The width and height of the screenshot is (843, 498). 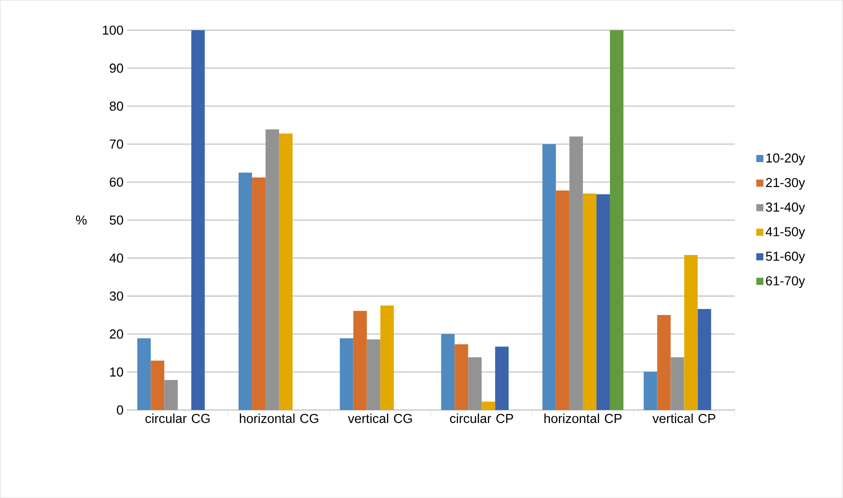 I want to click on legend-label: 31-40y, so click(x=786, y=208).